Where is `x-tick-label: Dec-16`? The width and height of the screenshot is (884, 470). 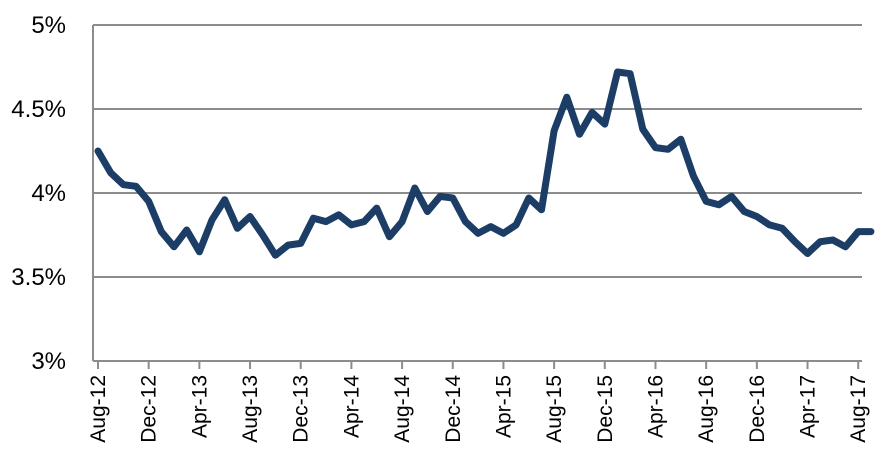 x-tick-label: Dec-16 is located at coordinates (757, 409).